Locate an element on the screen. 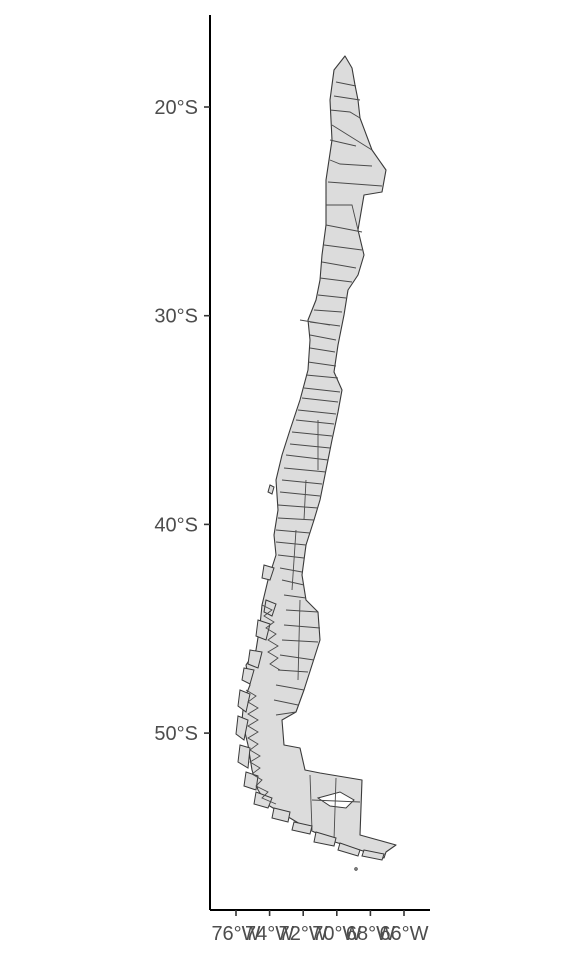 The image size is (576, 960). y-axis-ticks: 20°S 30°S 40°S 50°S is located at coordinates (182, 421).